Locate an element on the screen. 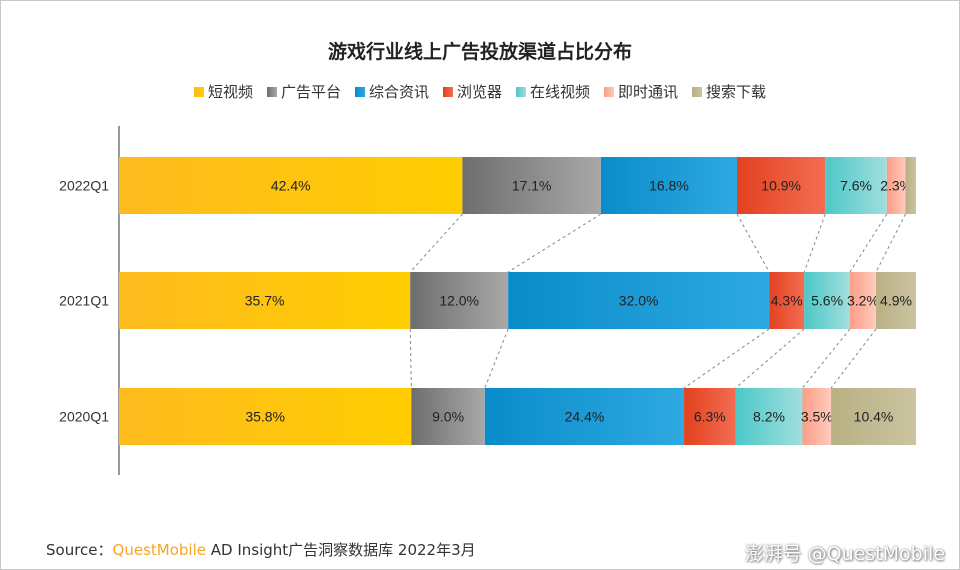 The width and height of the screenshot is (960, 570). watermark: 澎湃号 @QuestMobile is located at coordinates (844, 554).